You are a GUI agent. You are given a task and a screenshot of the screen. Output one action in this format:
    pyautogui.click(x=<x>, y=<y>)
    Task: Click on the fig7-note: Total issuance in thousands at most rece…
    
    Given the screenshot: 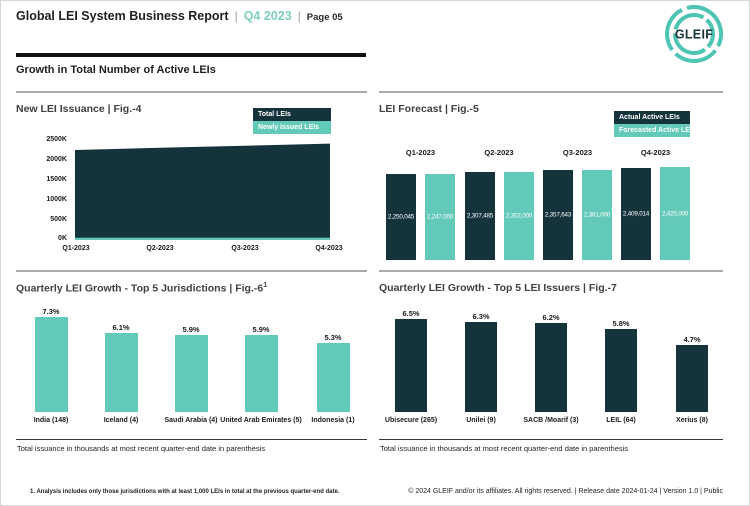 What is the action you would take?
    pyautogui.click(x=504, y=448)
    